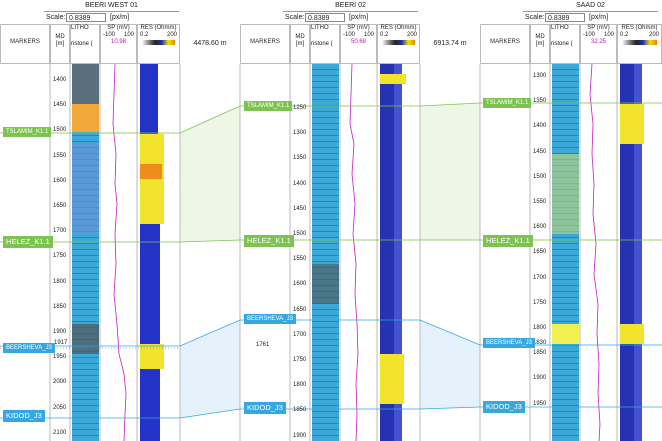 This screenshot has height=441, width=662. Describe the element at coordinates (24, 416) in the screenshot. I see `marker-kidod-1: KIDOD_J3` at that location.